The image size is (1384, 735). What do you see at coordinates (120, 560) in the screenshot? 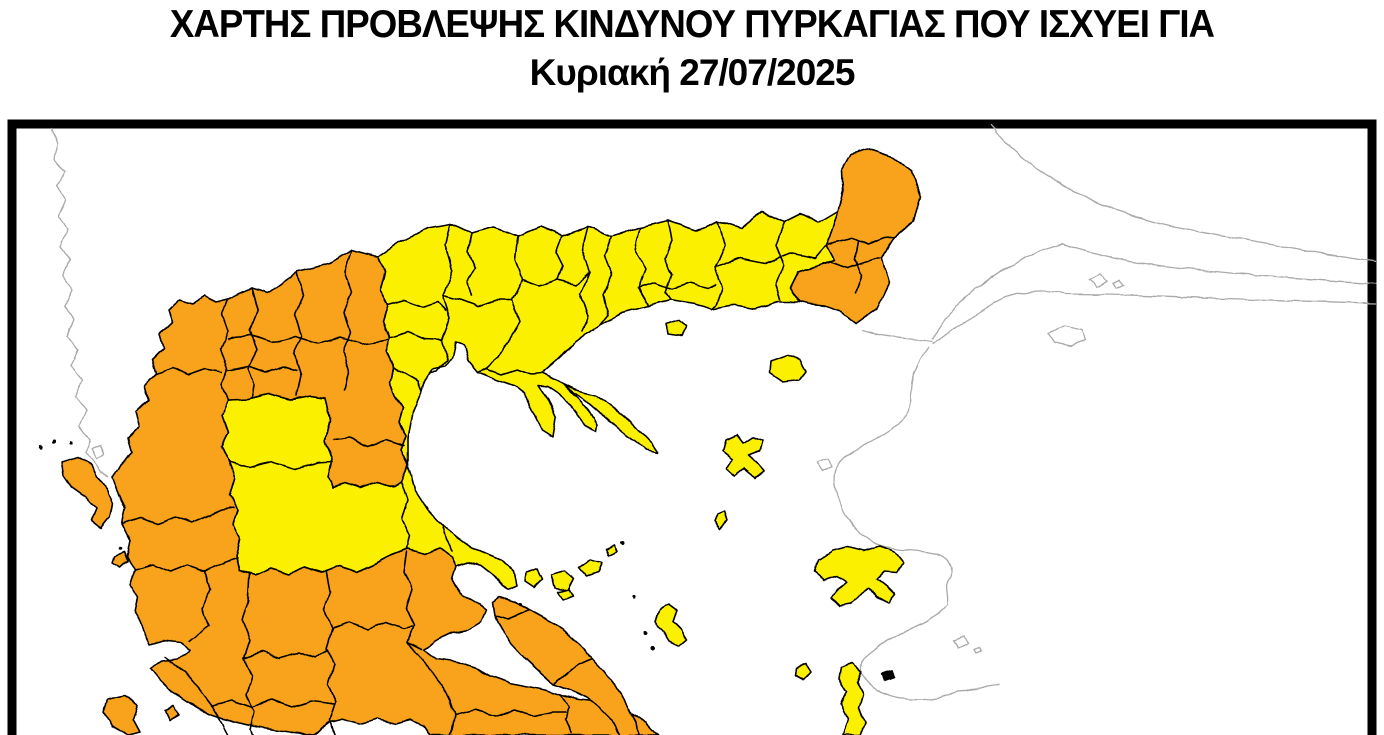
I see `zone-paxoi-island` at bounding box center [120, 560].